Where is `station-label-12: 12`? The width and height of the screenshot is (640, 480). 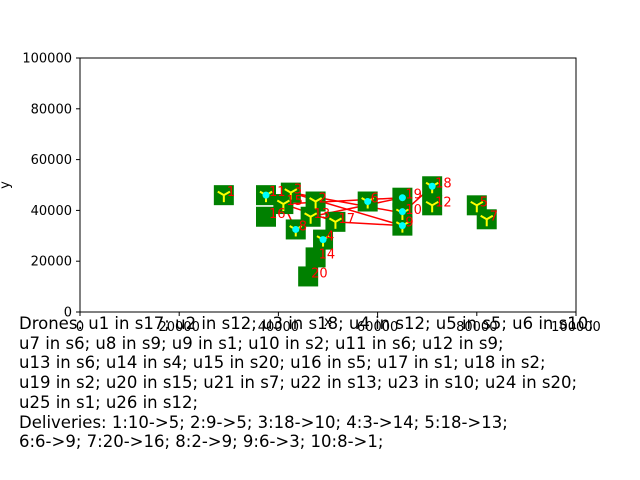
station-label-12: 12 is located at coordinates (443, 202).